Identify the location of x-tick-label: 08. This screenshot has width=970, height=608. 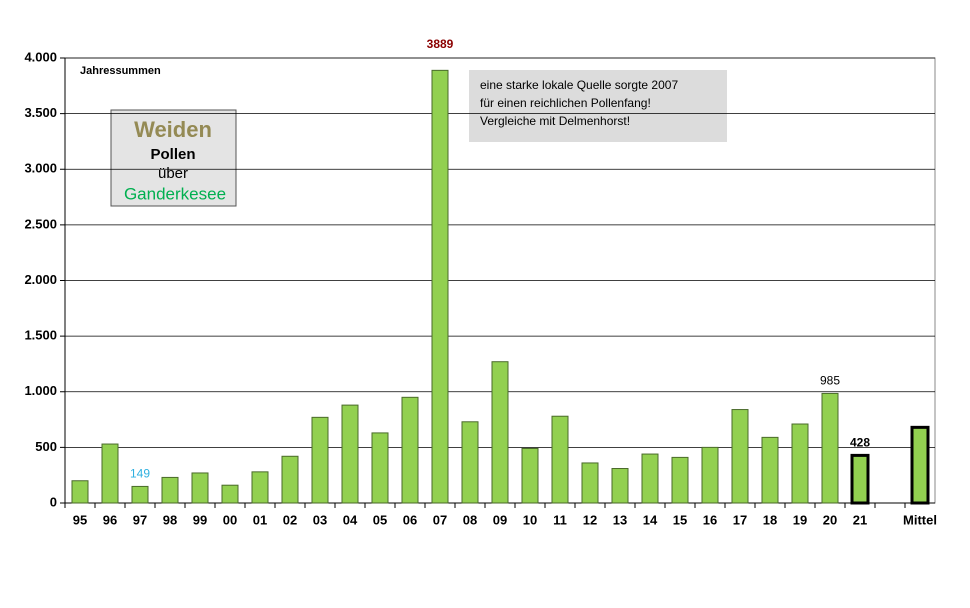
(470, 519).